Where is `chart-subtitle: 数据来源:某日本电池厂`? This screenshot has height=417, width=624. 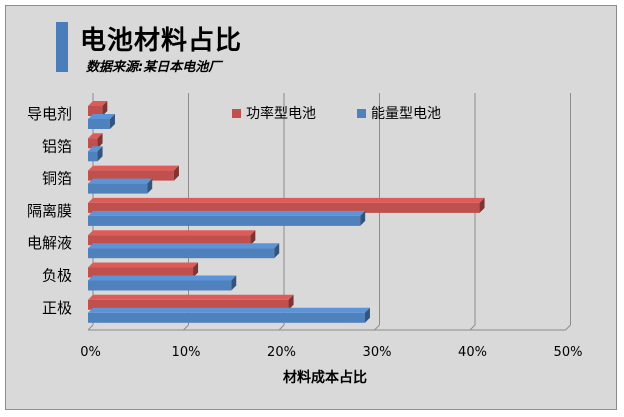
chart-subtitle: 数据来源:某日本电池厂 is located at coordinates (154, 67).